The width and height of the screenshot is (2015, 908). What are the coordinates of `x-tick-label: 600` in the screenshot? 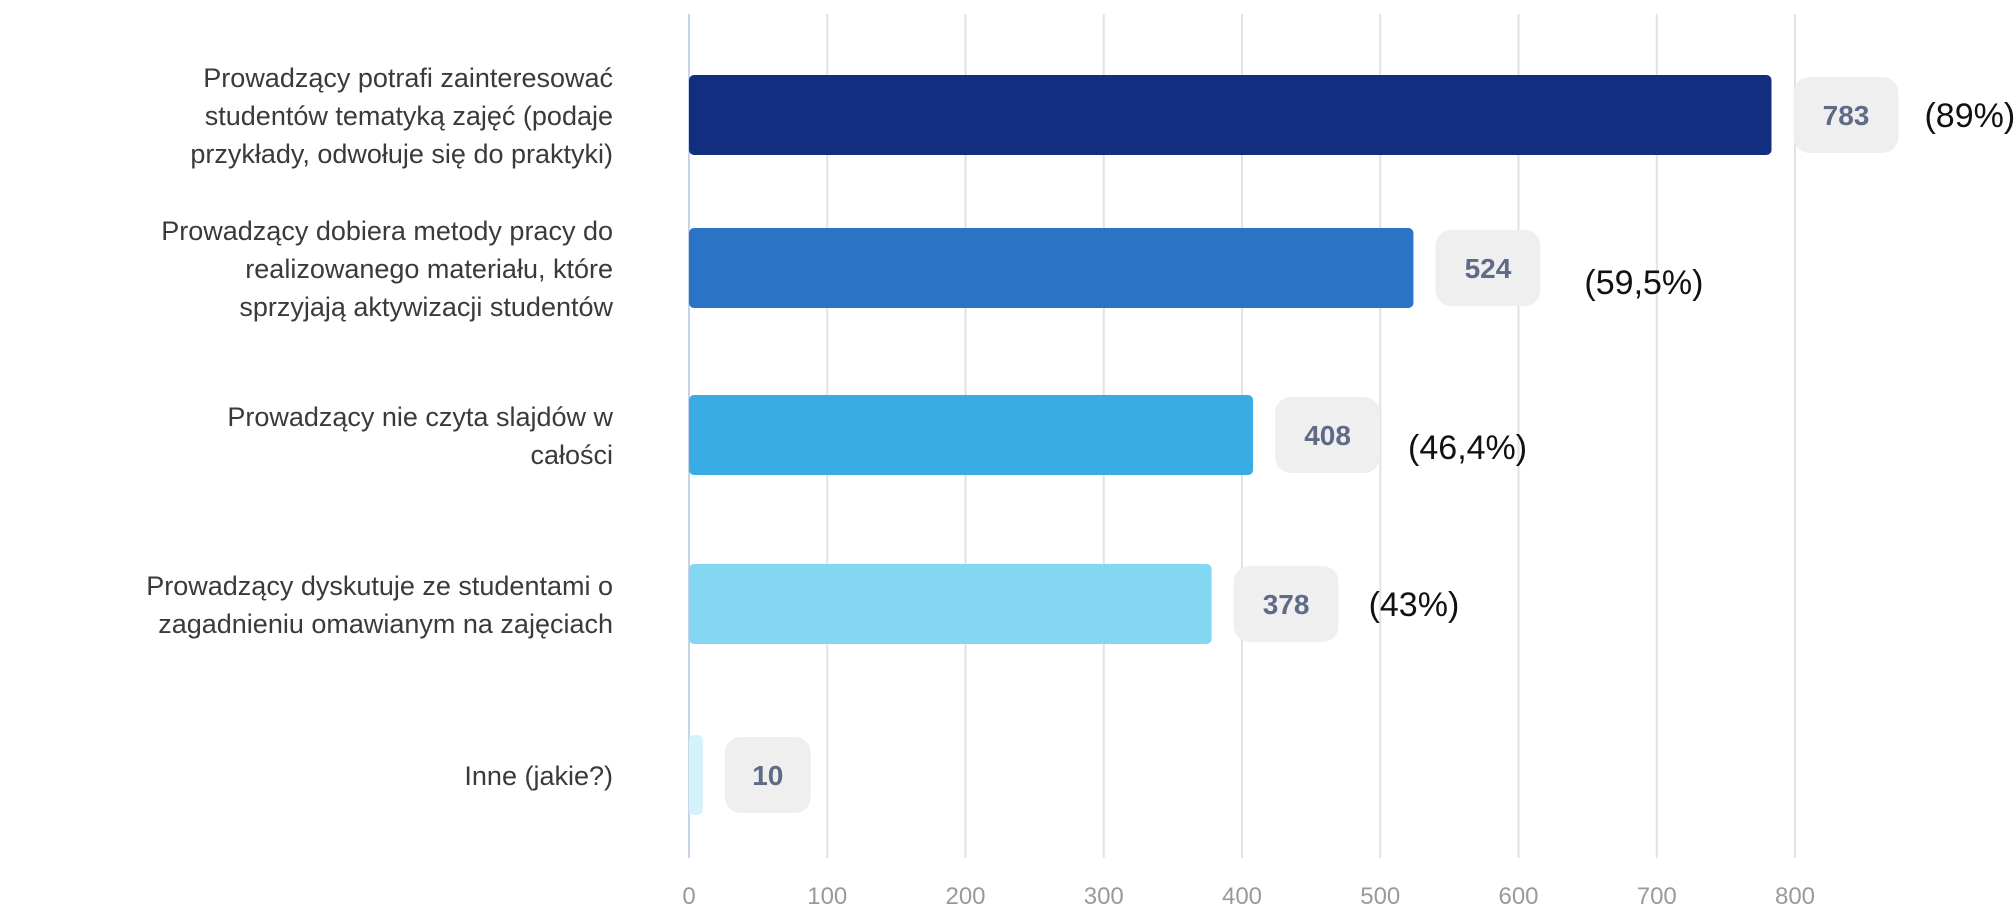 It's located at (1518, 895).